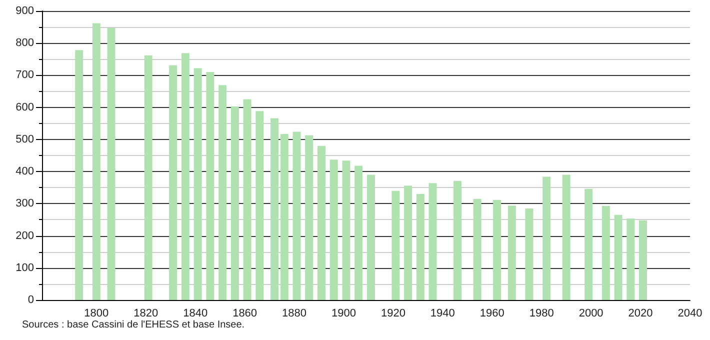 Image resolution: width=710 pixels, height=340 pixels. Describe the element at coordinates (25, 268) in the screenshot. I see `y-tick-label: 100` at that location.